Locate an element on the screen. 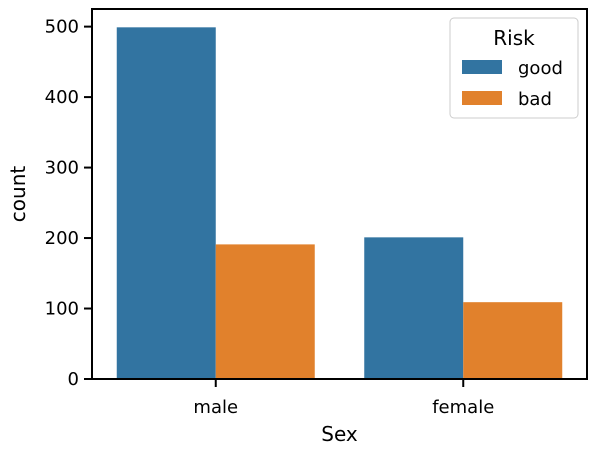 The image size is (598, 452). y-tick-label: 200 is located at coordinates (62, 238).